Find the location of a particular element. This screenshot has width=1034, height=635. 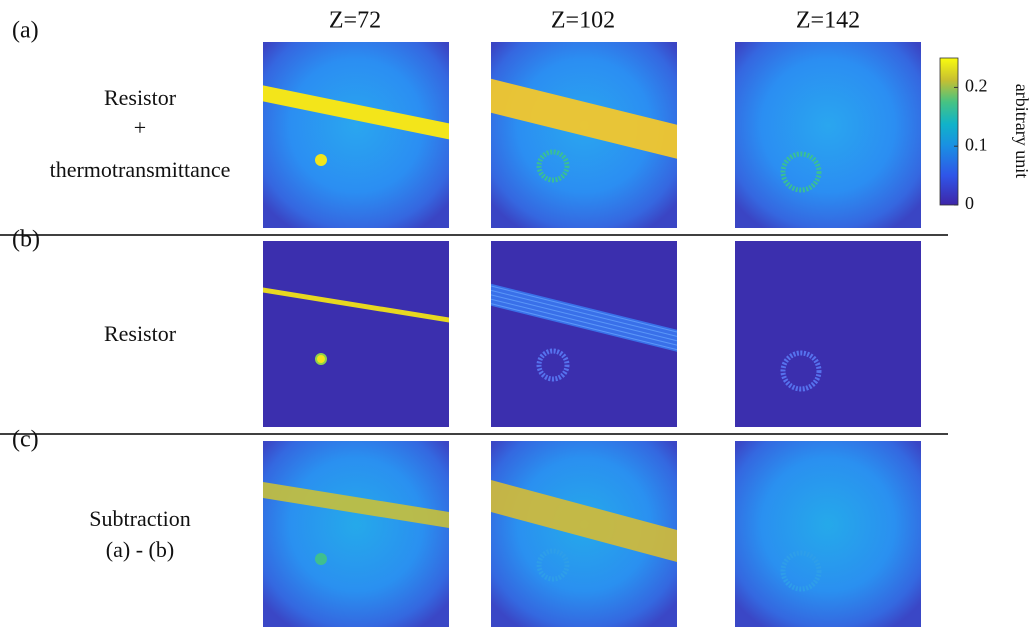

colorbar-tick-label: 0.1 is located at coordinates (976, 144).